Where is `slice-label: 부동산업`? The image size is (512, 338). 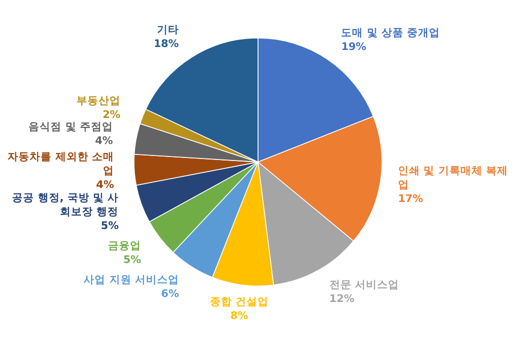 slice-label: 부동산업 is located at coordinates (98, 101).